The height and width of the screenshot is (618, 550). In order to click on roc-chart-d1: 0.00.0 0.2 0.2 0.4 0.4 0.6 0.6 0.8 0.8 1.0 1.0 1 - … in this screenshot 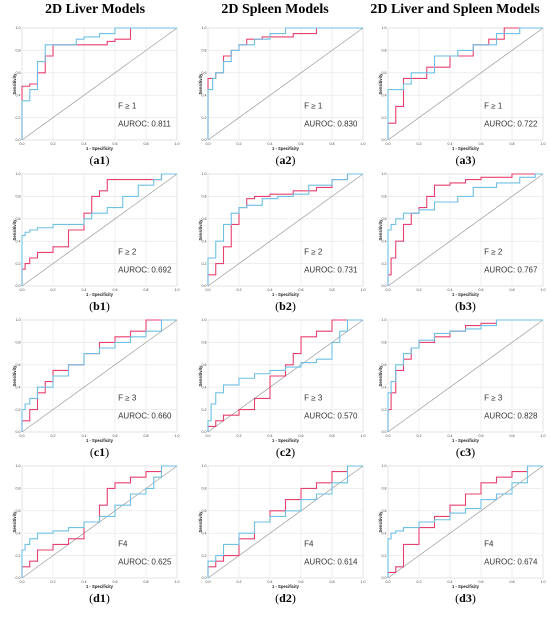, I will do `click(96, 526)`.